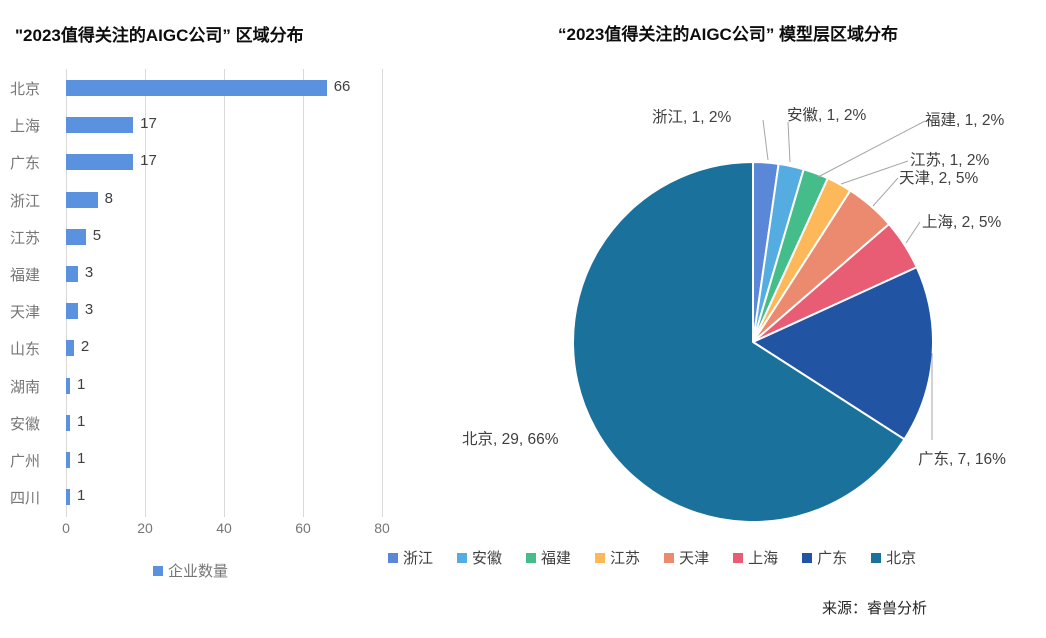 This screenshot has width=1046, height=638. Describe the element at coordinates (25, 238) in the screenshot. I see `bar-category-label: 江苏` at that location.